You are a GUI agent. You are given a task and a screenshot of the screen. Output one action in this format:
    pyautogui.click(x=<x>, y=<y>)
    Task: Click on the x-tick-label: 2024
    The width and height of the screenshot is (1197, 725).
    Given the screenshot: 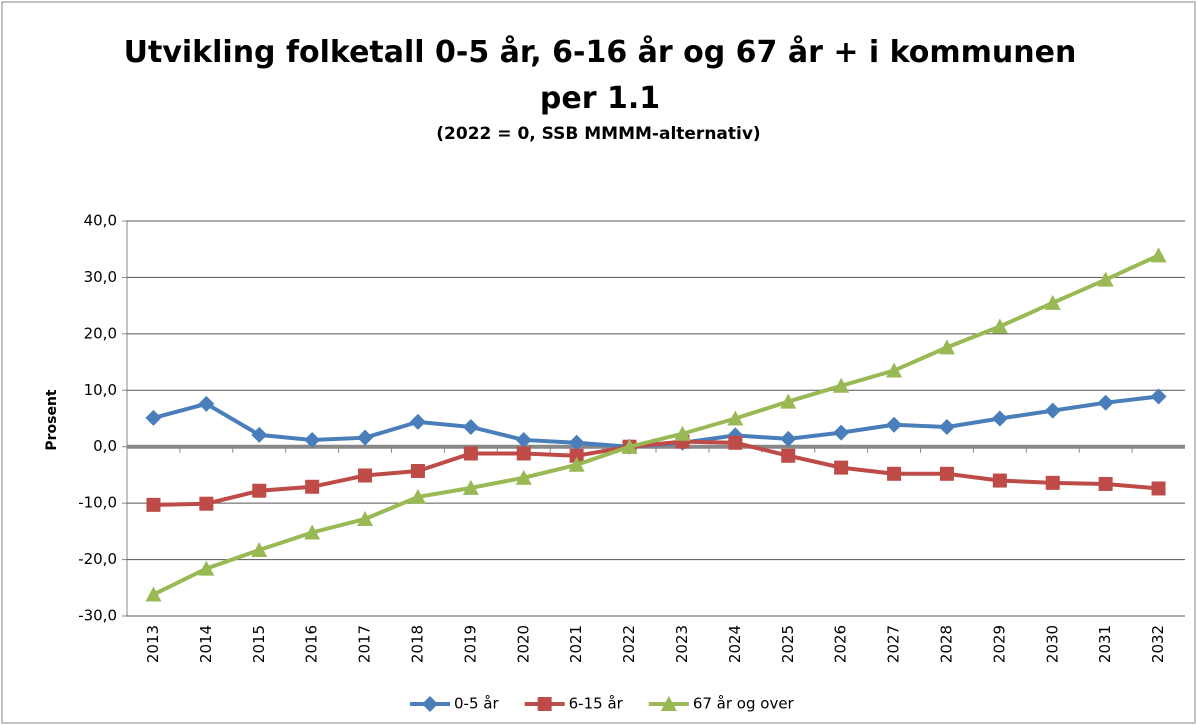 What is the action you would take?
    pyautogui.click(x=735, y=644)
    